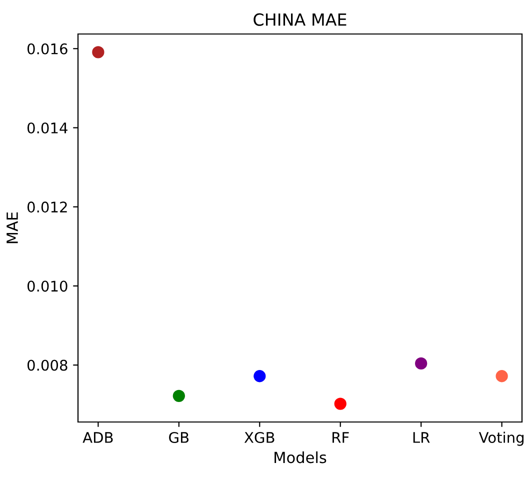 This screenshot has width=528, height=483. Describe the element at coordinates (300, 19) in the screenshot. I see `chart-title: CHINA MAE` at that location.